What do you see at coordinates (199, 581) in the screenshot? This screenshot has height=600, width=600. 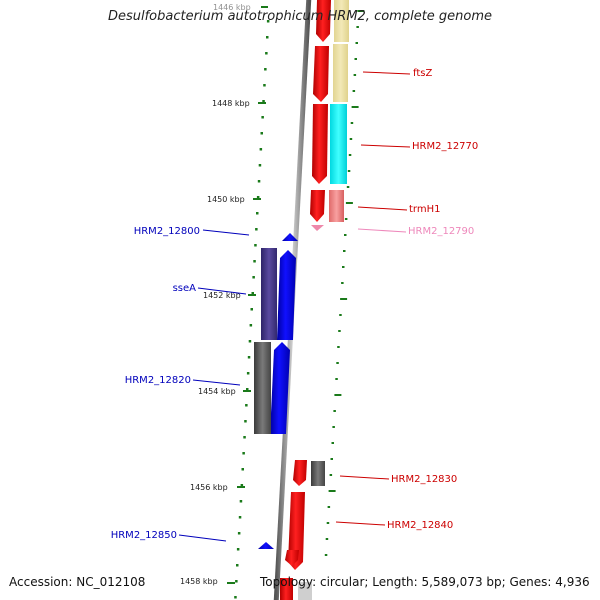 I see `ruler-label: 1458 kbp` at bounding box center [199, 581].